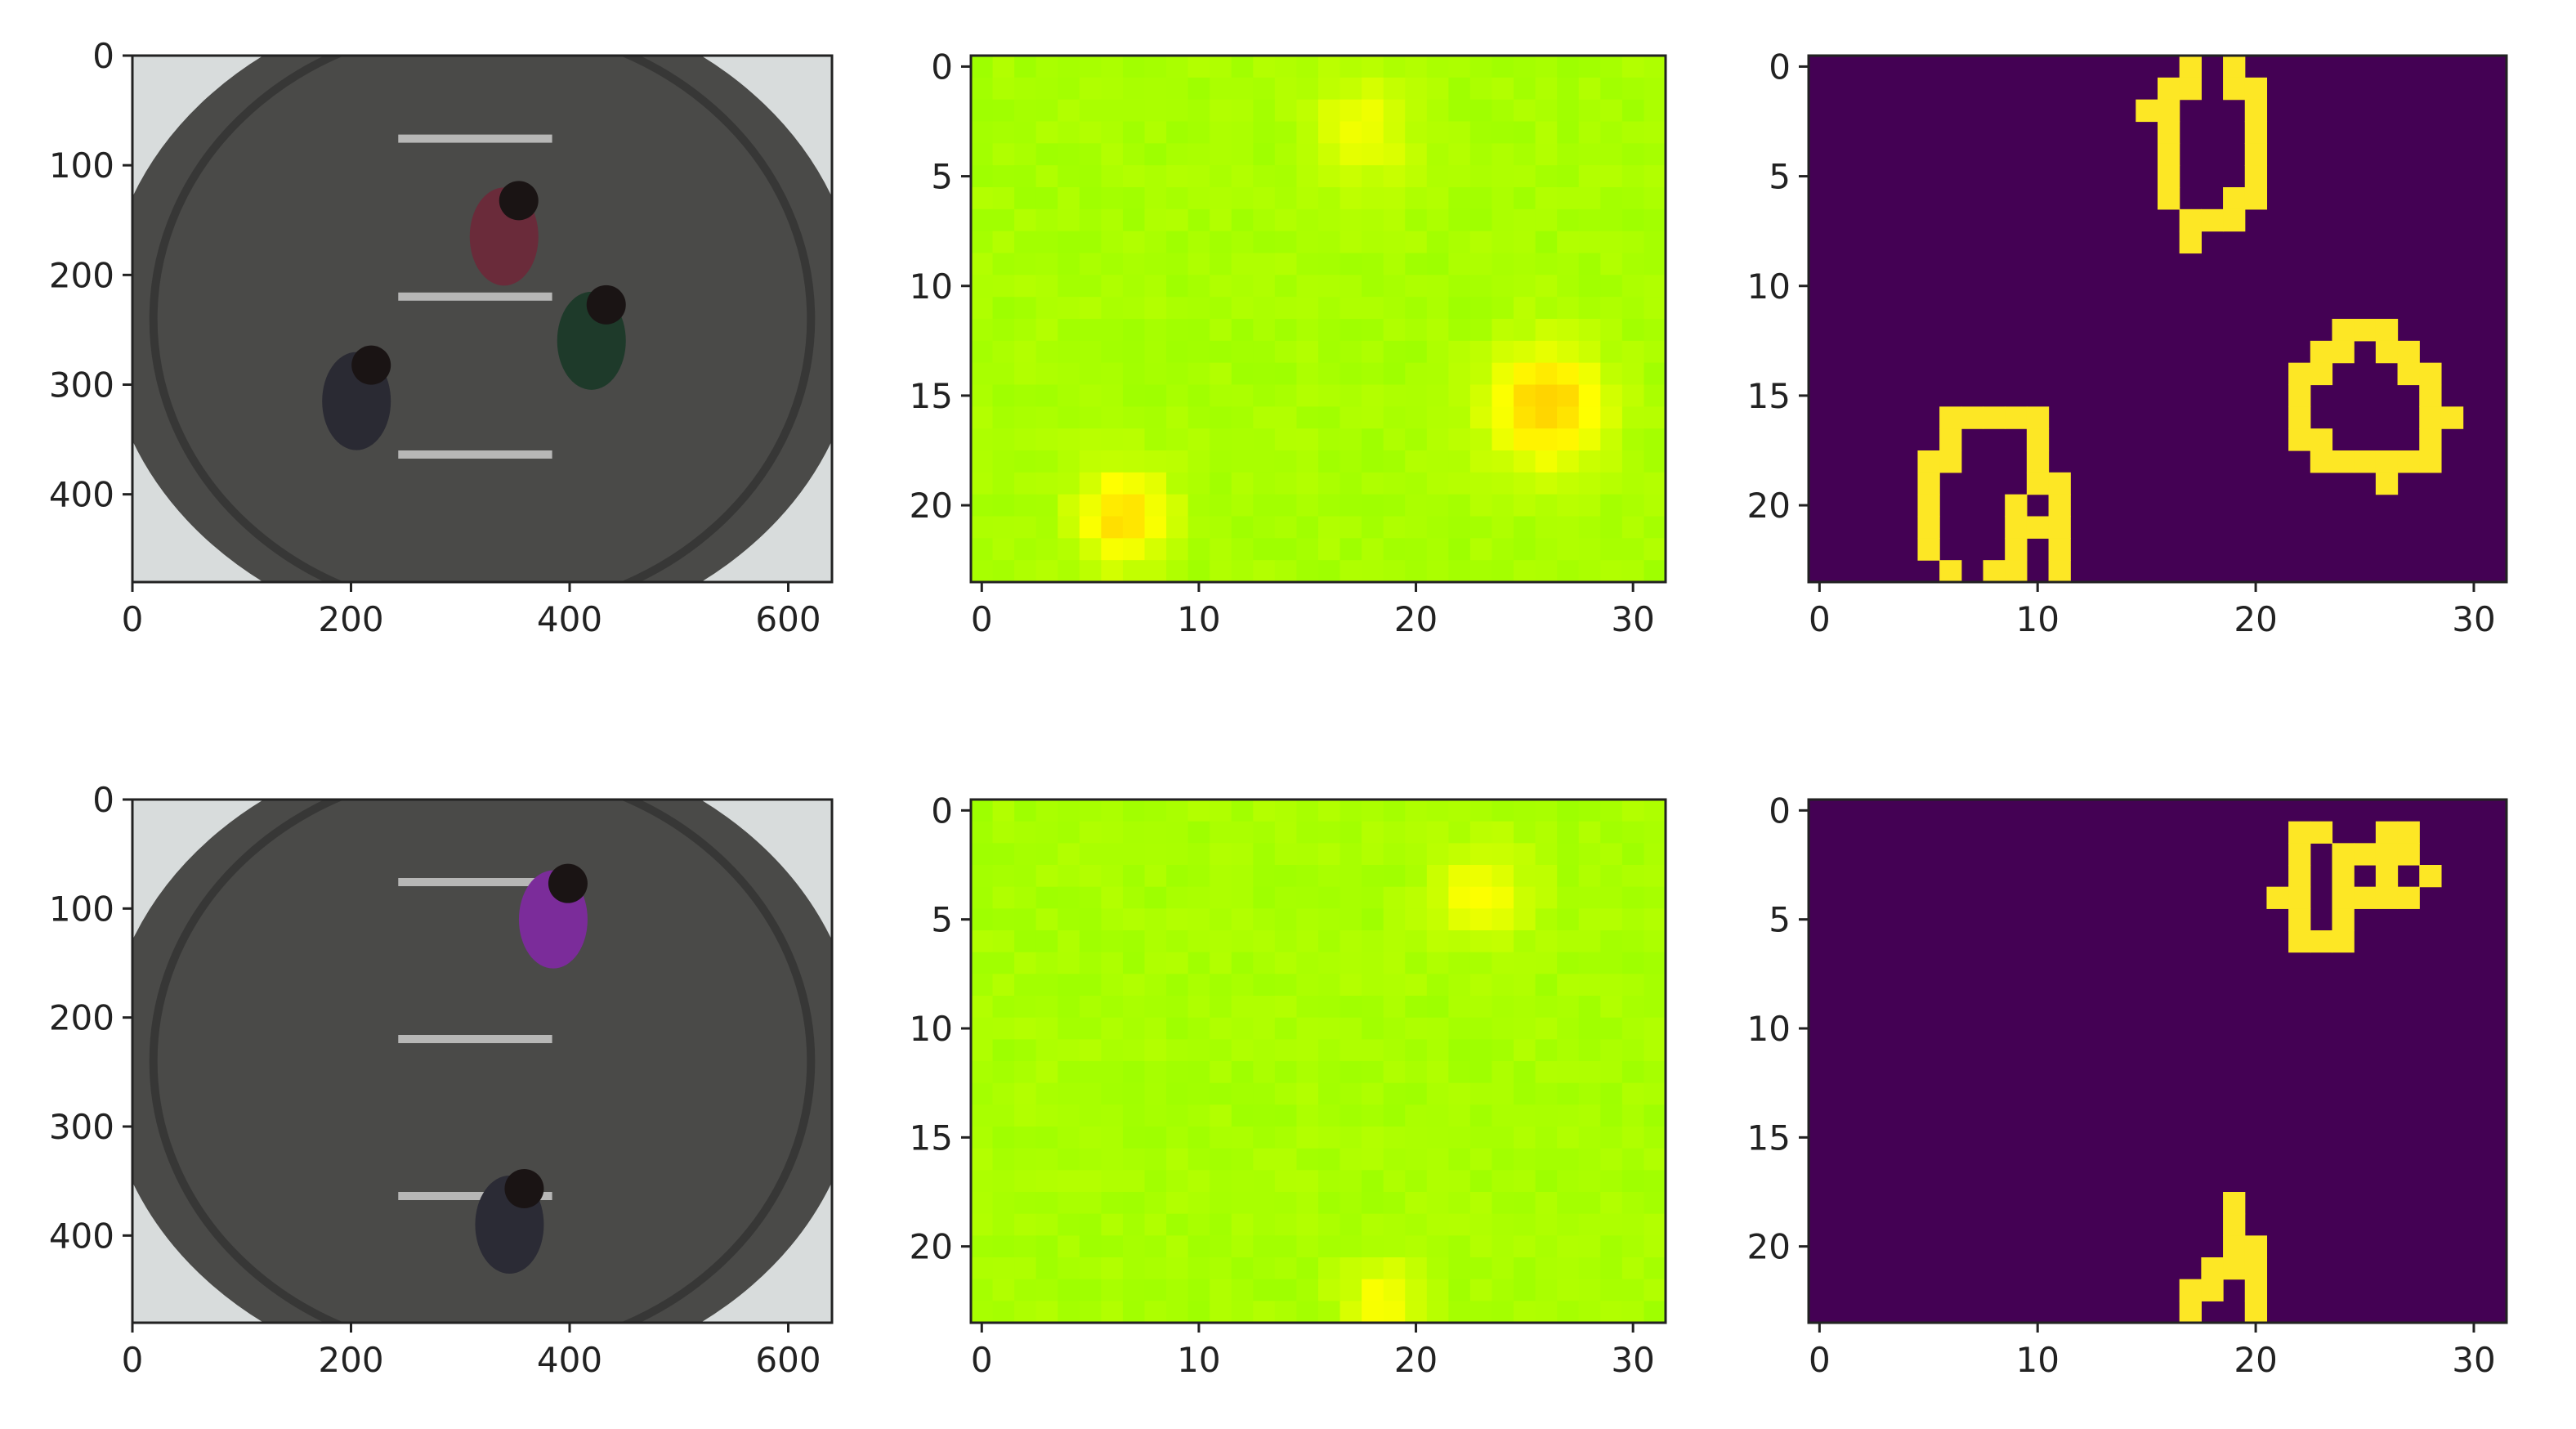  What do you see at coordinates (982, 1360) in the screenshot?
I see `x-tick-label: 0` at bounding box center [982, 1360].